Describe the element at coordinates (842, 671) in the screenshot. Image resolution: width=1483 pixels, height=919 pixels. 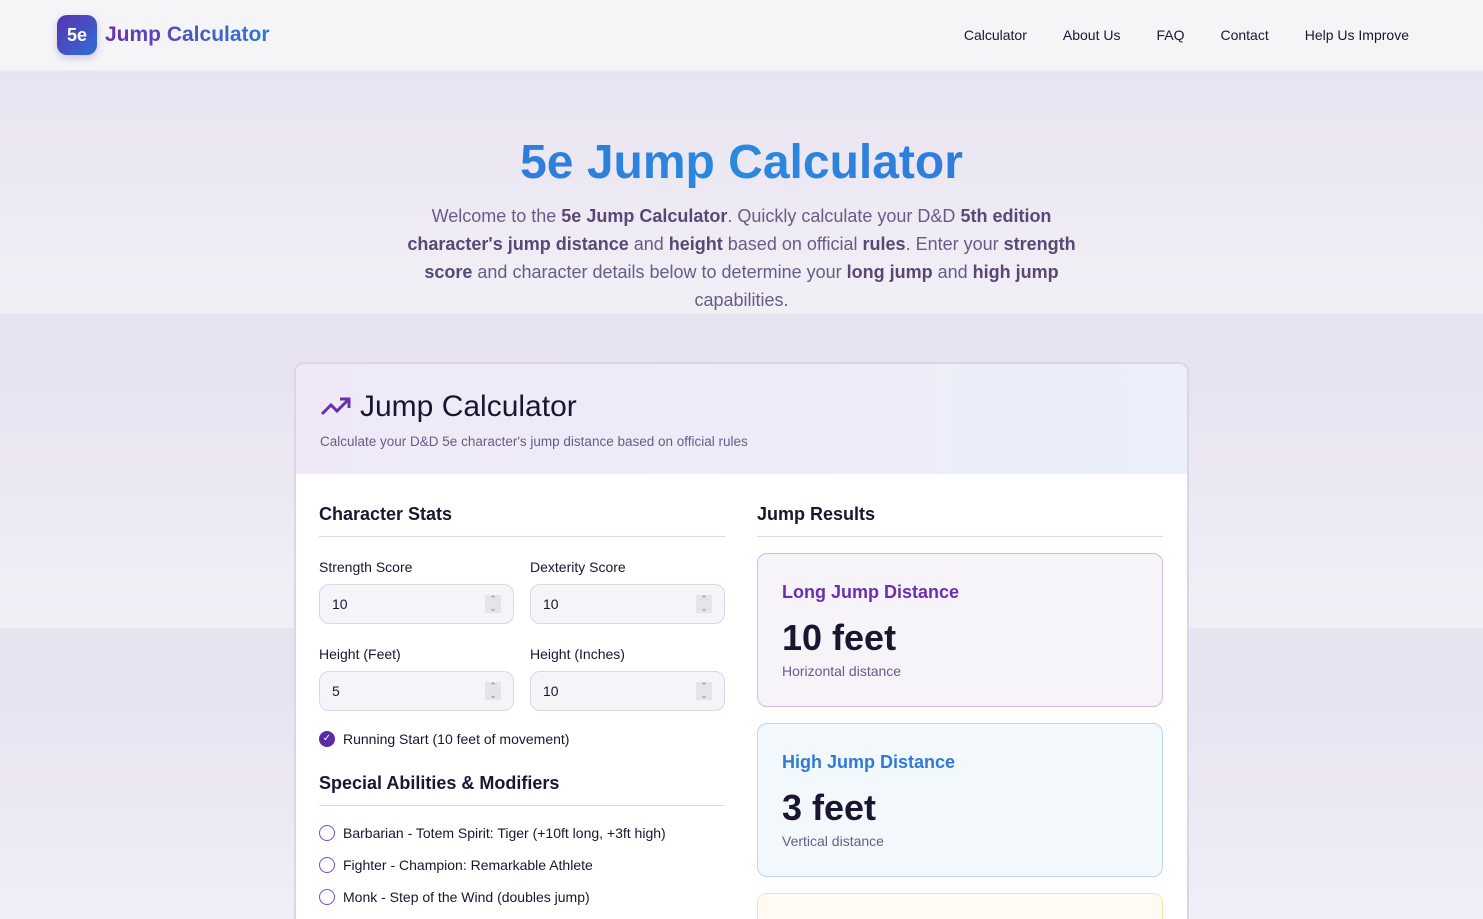
I see `long-jump-desc: Horizontal distance` at that location.